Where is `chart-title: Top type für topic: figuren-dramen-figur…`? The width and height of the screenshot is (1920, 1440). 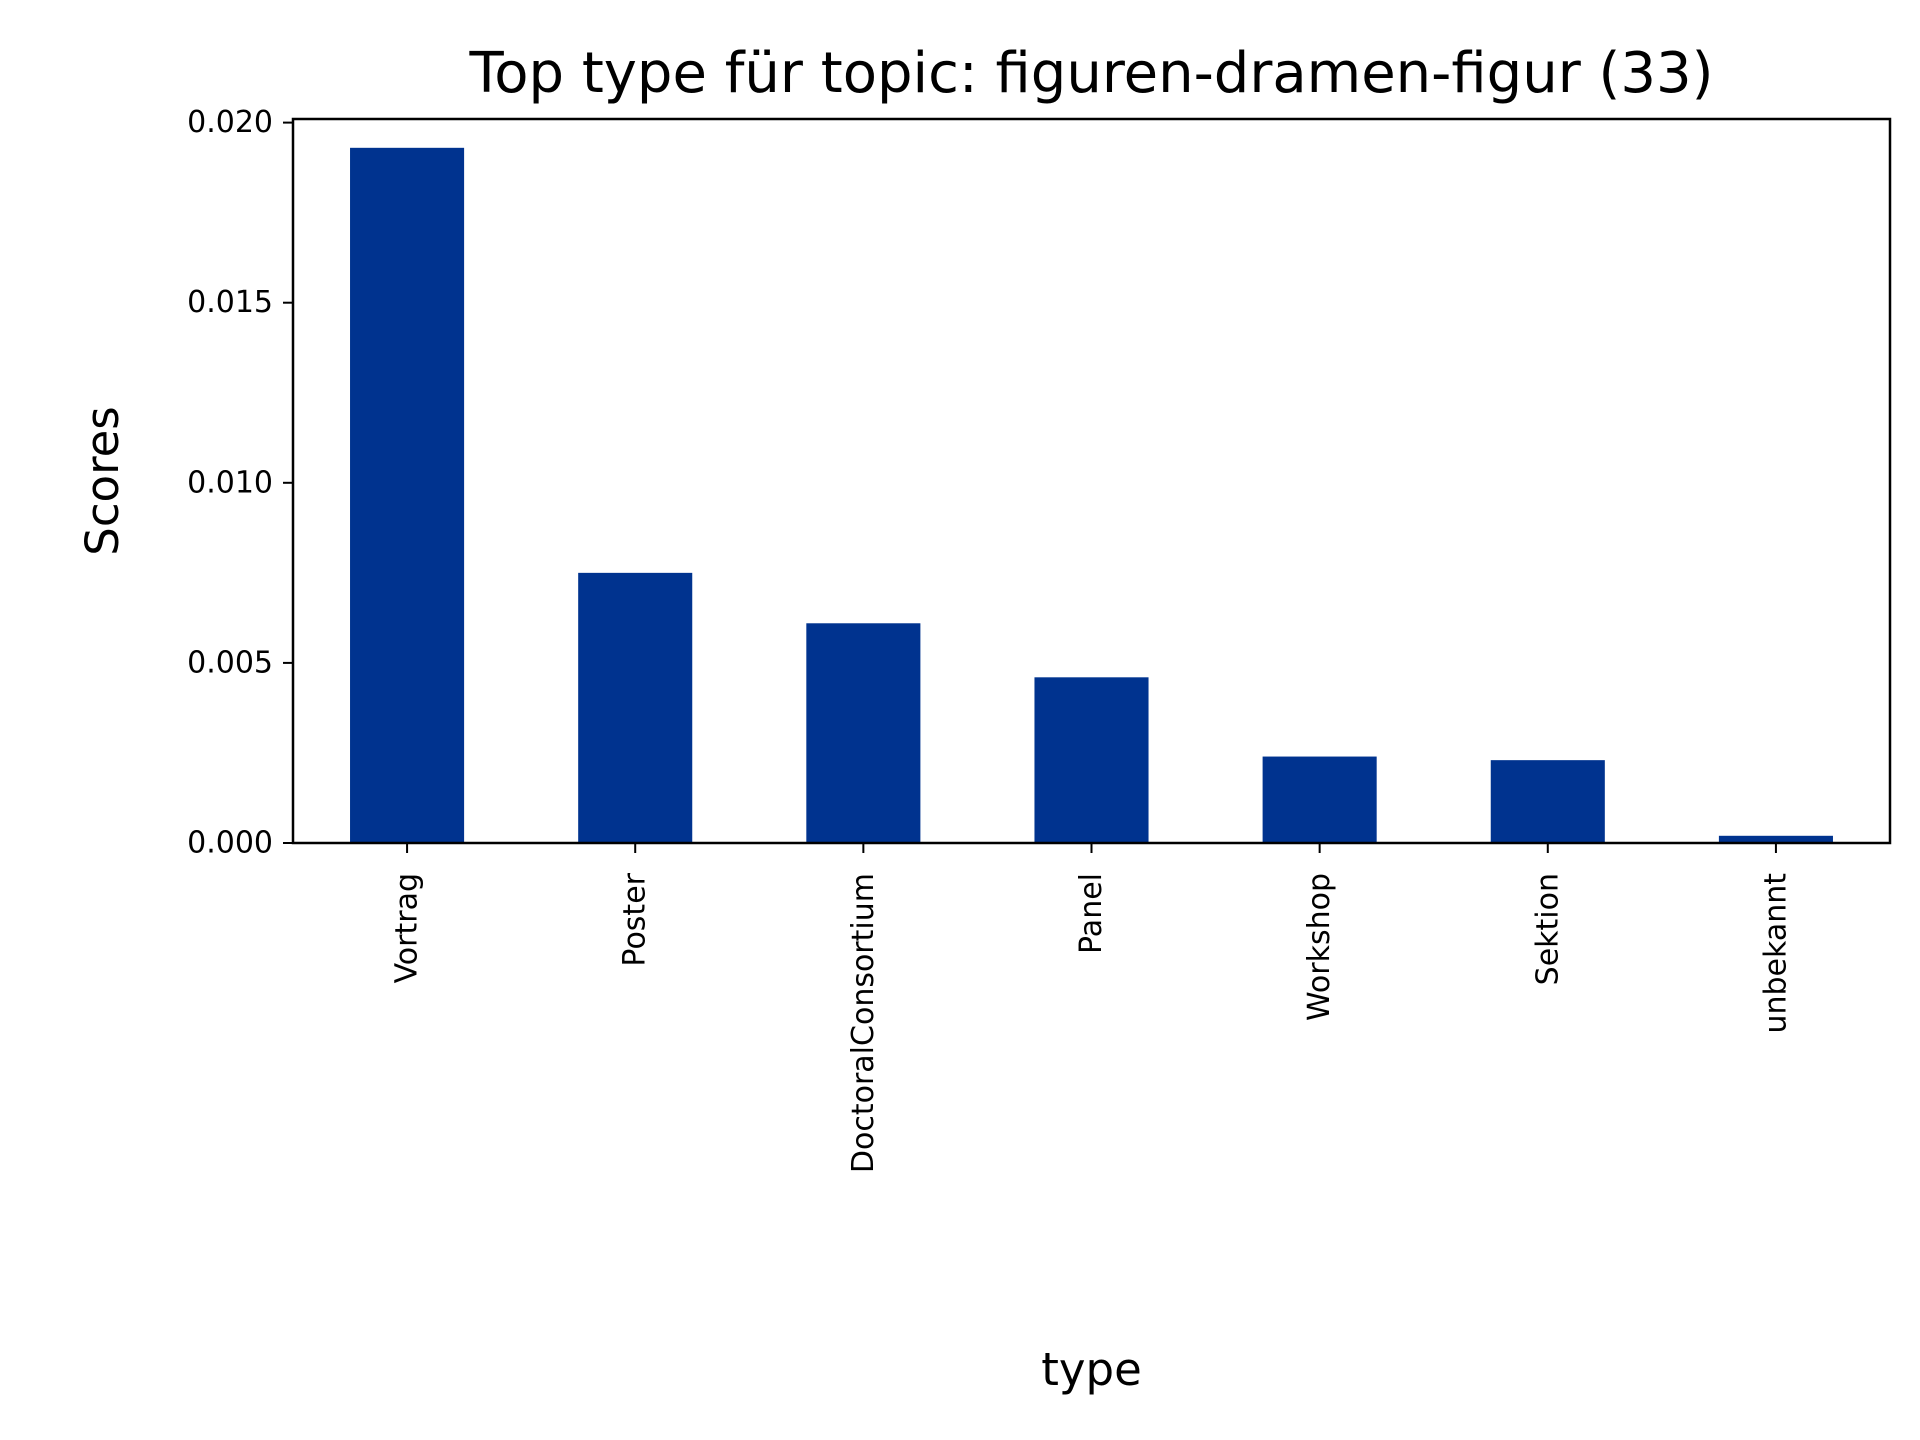
chart-title: Top type für topic: figuren-dramen-figur… is located at coordinates (1091, 73).